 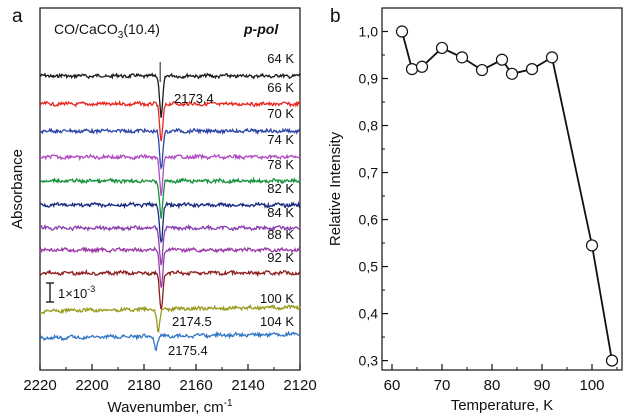 I want to click on panel-b-y-tick-label: 0,3, so click(x=369, y=361).